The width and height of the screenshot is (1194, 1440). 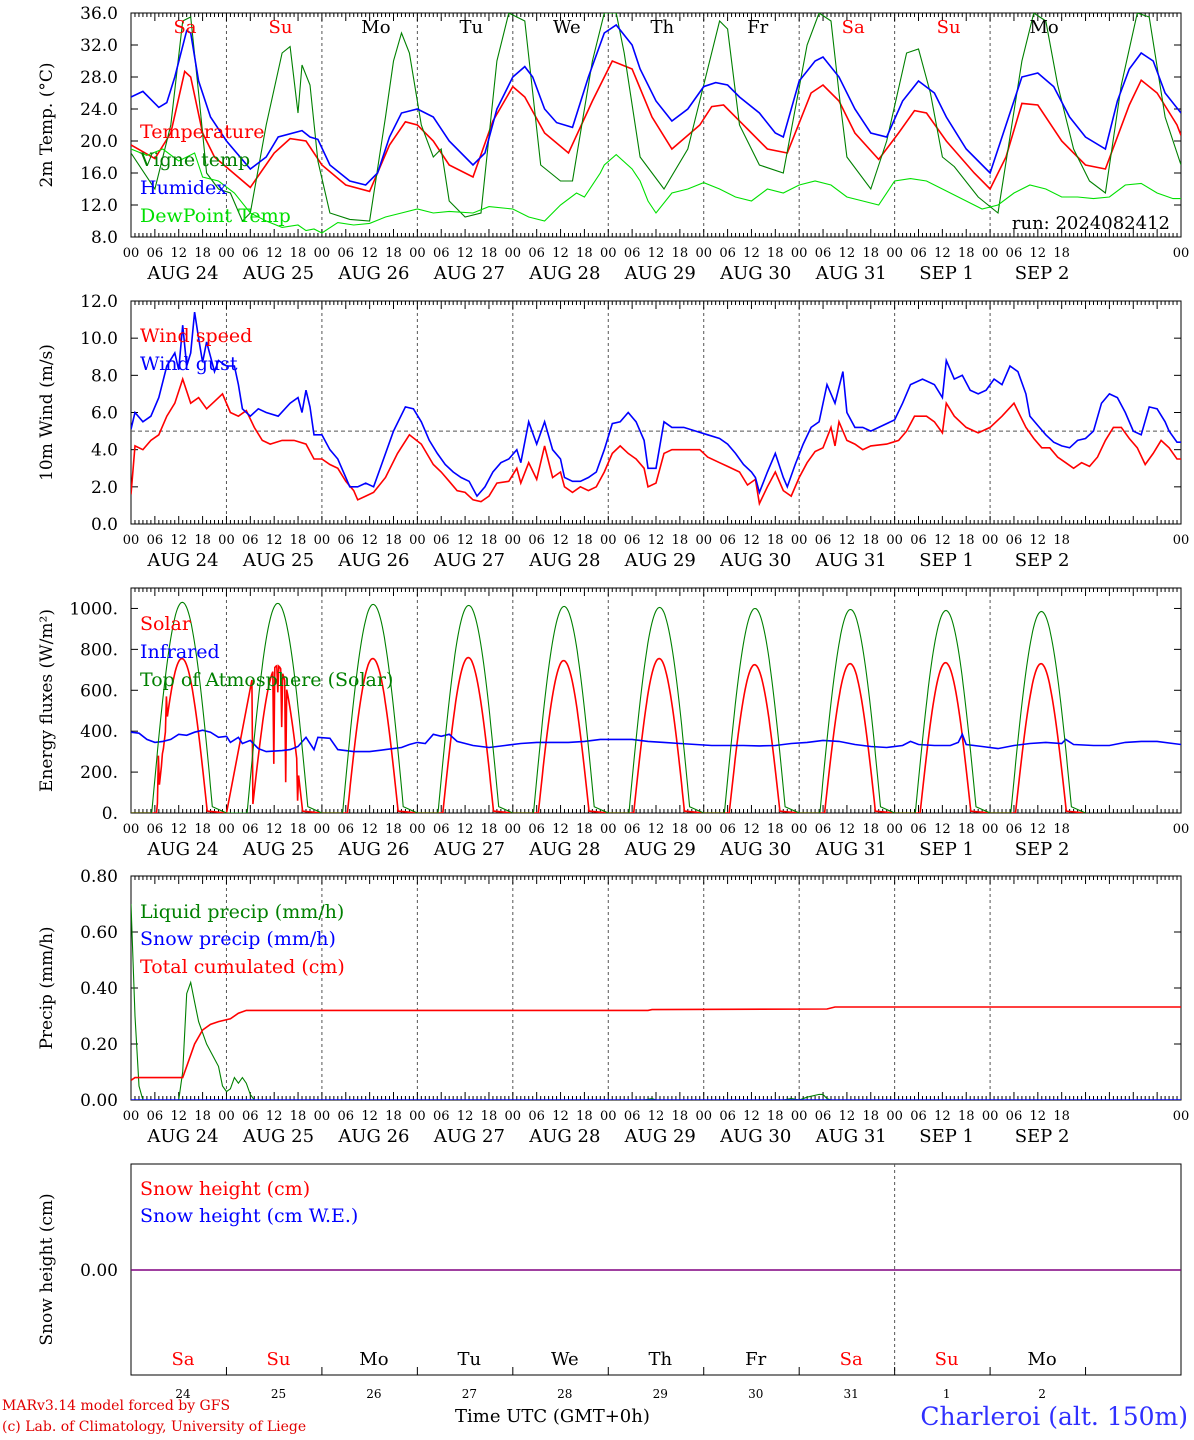 I want to click on y-tick-label: 16.0, so click(x=99, y=174).